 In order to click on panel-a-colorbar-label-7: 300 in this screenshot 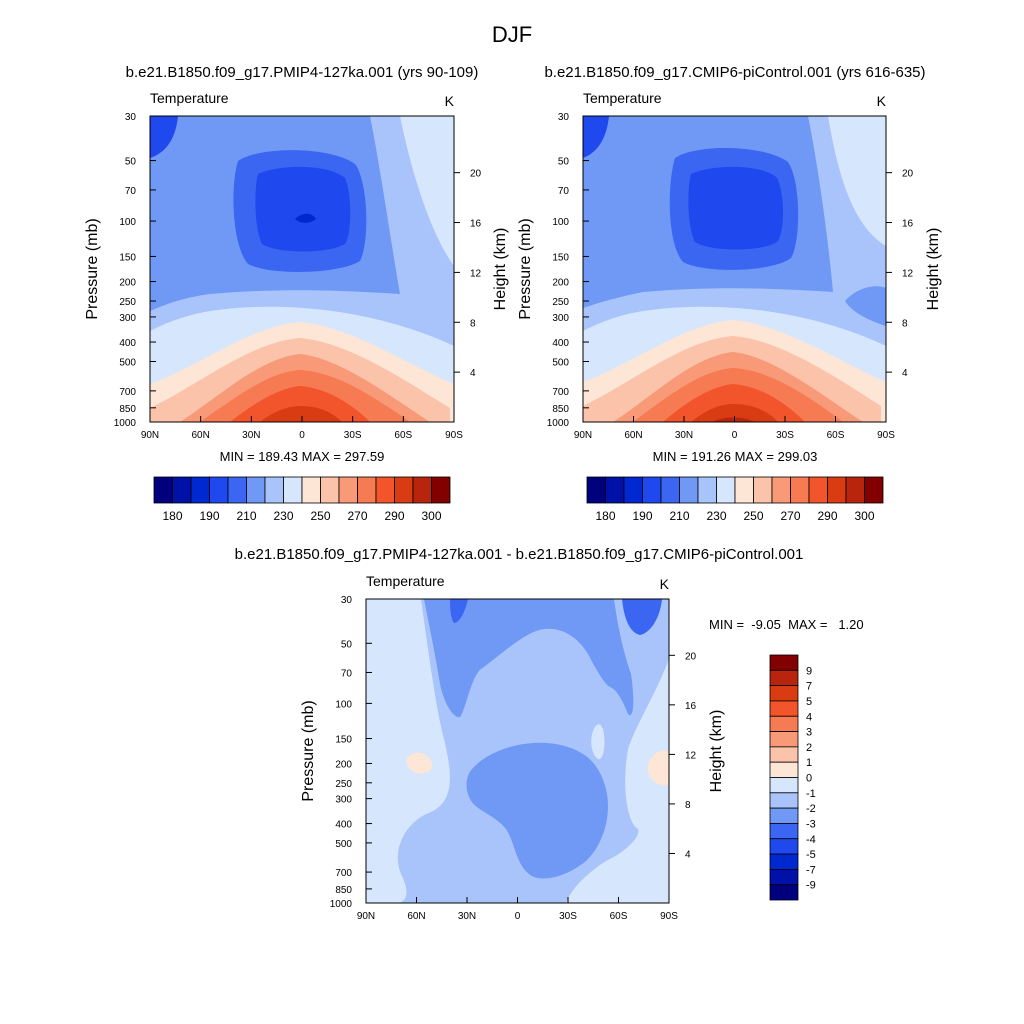, I will do `click(431, 516)`.